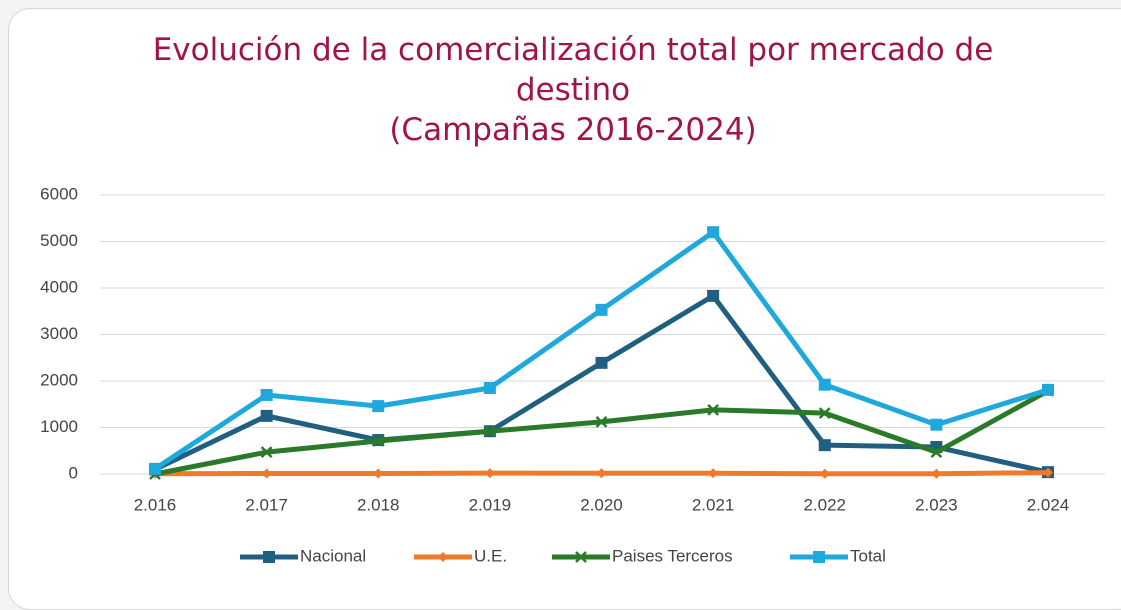  Describe the element at coordinates (59, 286) in the screenshot. I see `y-tick-label: 4000` at that location.